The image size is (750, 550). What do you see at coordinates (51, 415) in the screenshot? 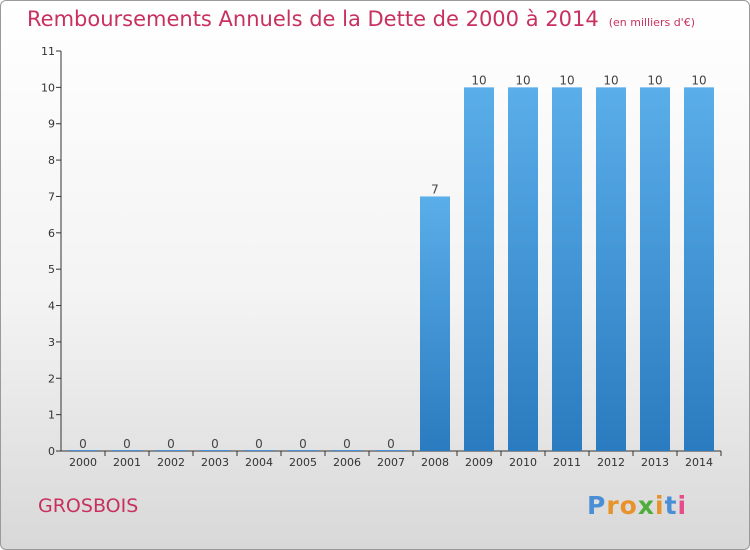
I see `y-tick-label: 1` at bounding box center [51, 415].